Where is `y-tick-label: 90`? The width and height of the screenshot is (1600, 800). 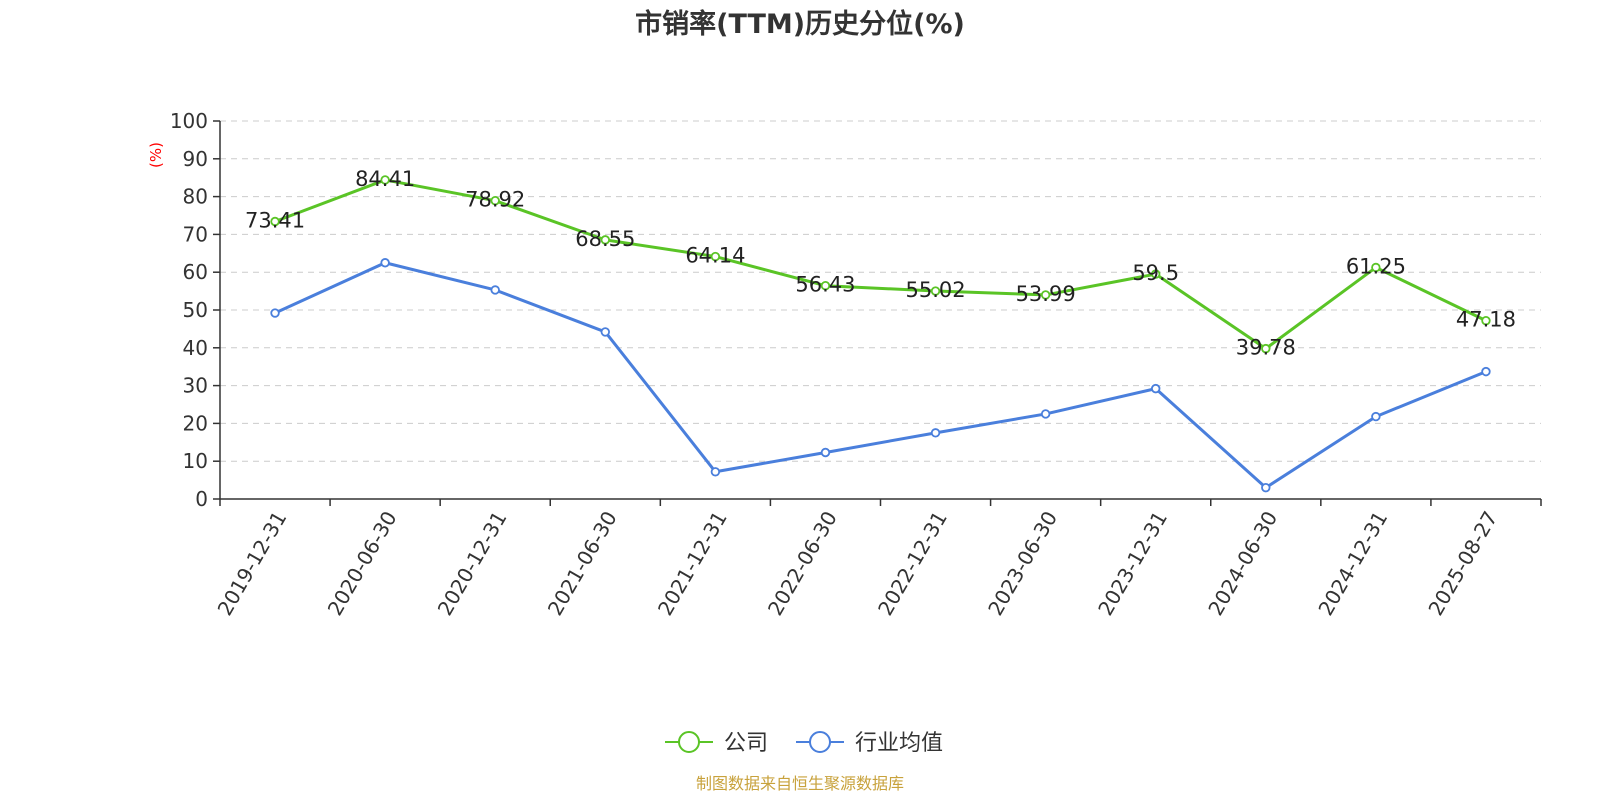
y-tick-label: 90 is located at coordinates (195, 159).